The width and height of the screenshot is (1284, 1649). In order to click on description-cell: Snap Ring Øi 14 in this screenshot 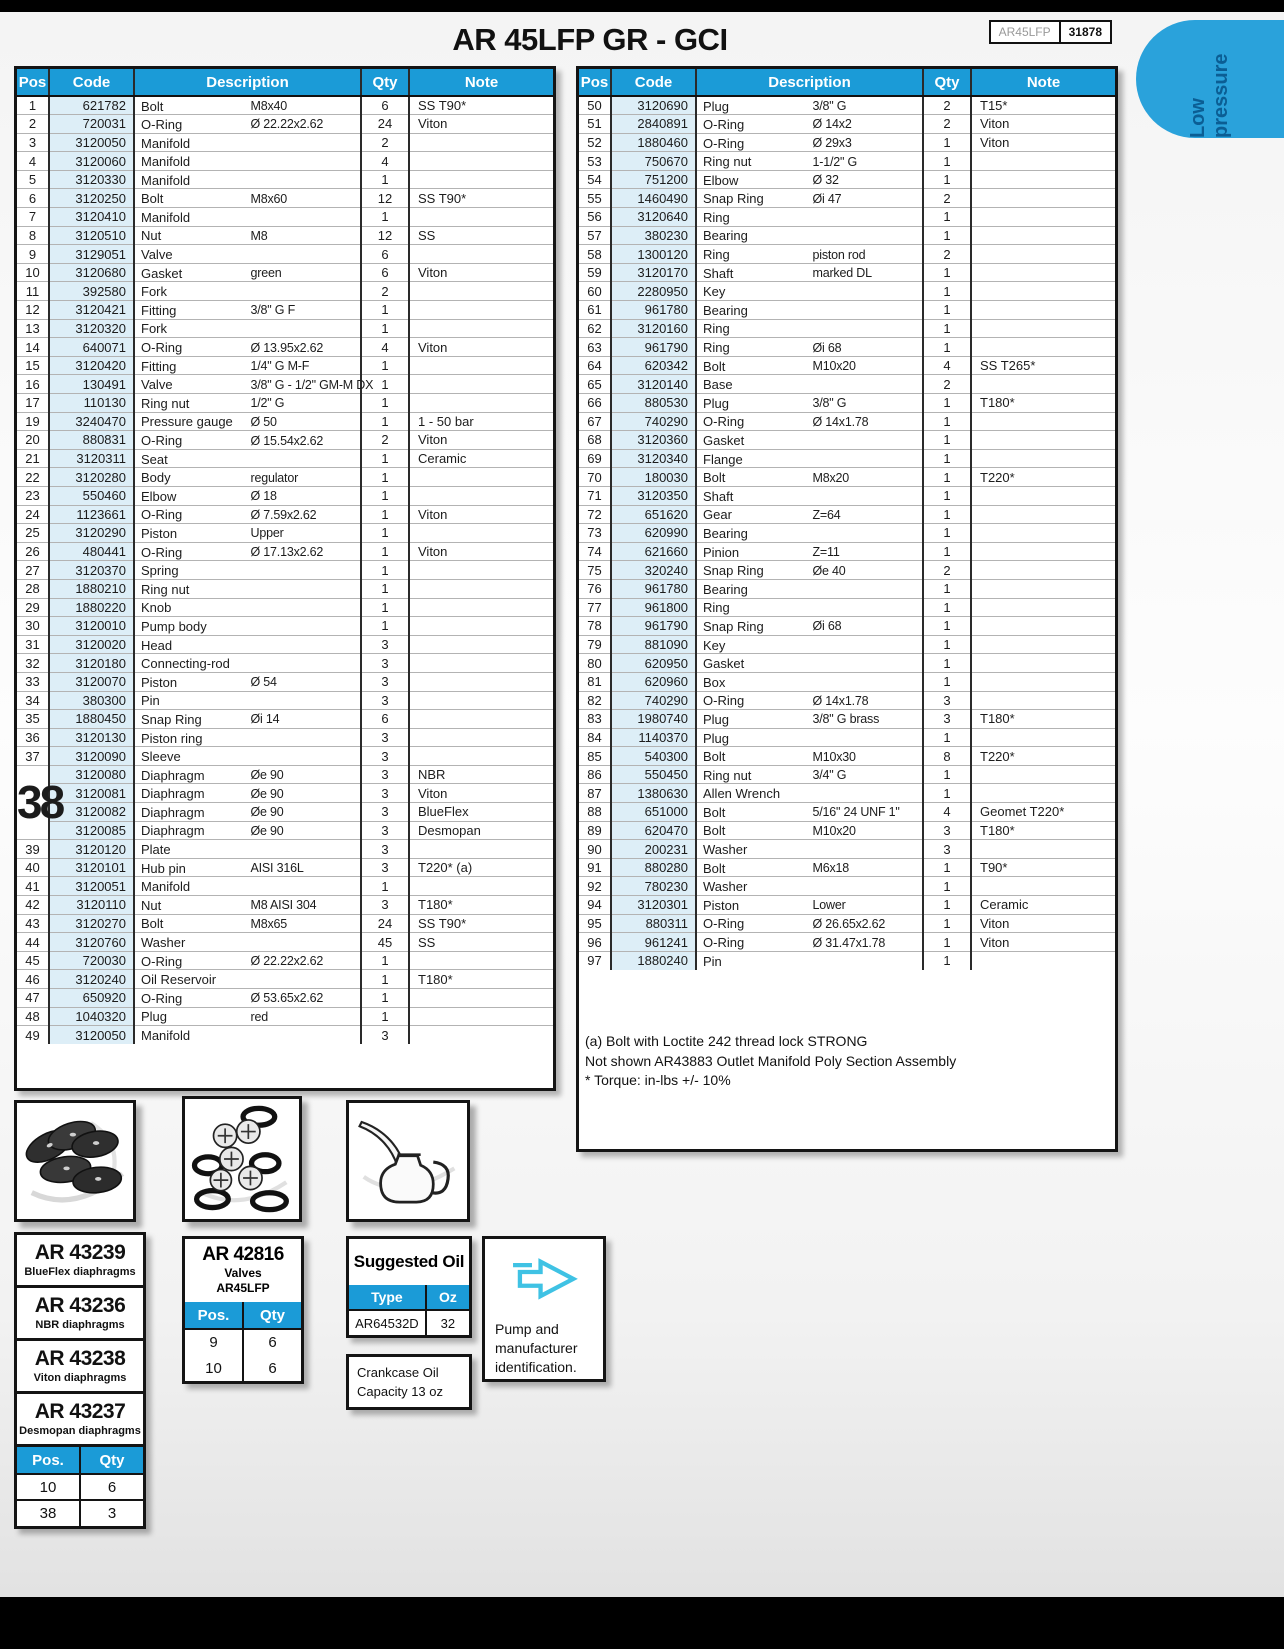, I will do `click(248, 719)`.